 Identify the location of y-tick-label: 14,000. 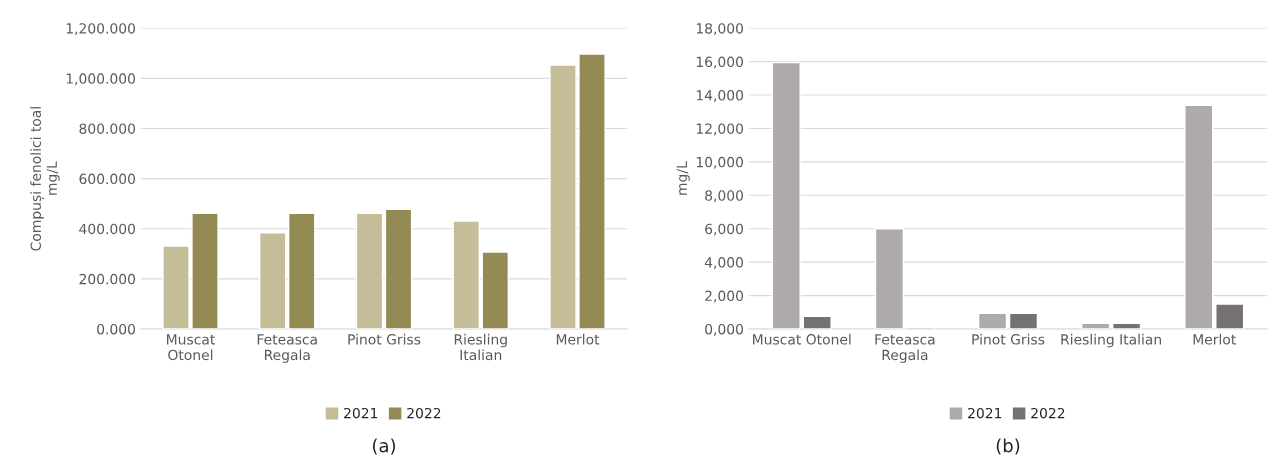
(720, 96).